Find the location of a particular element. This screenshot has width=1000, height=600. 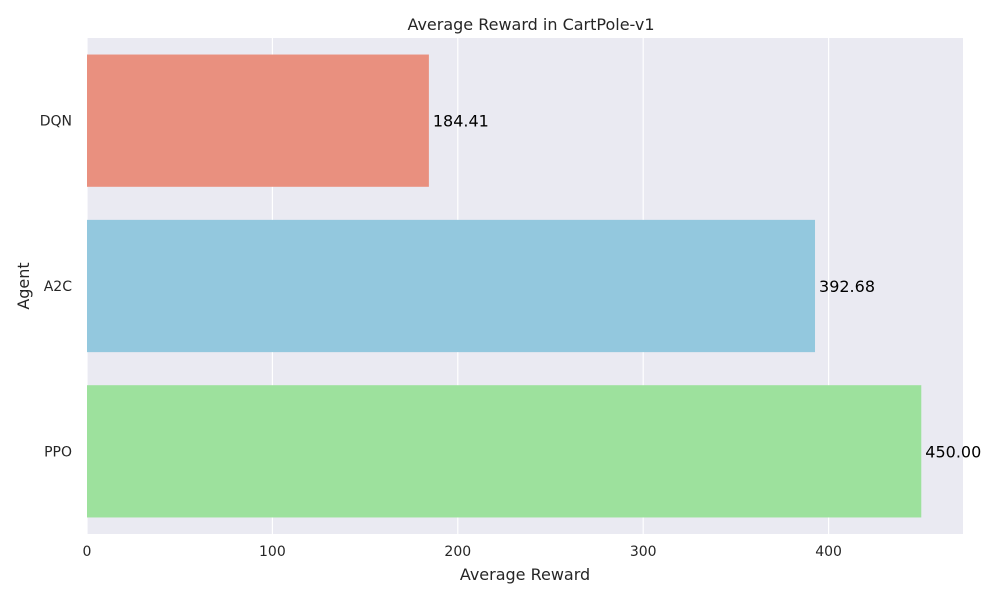

y-axis-ticks: DQN A2C PPO is located at coordinates (56, 287).